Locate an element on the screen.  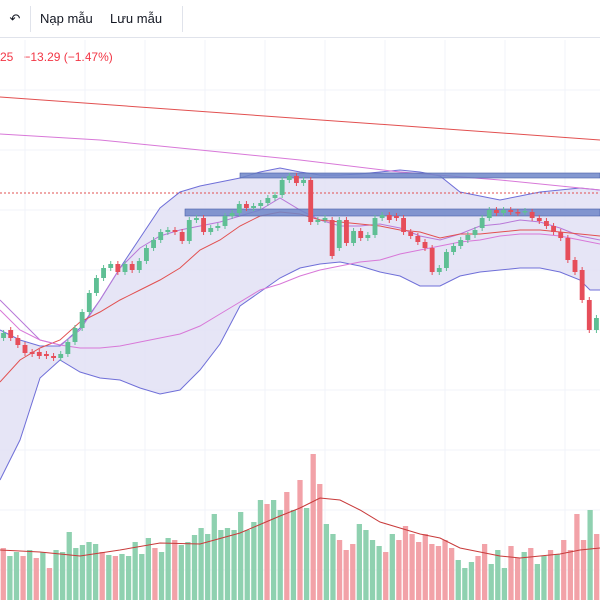
toolbar-divider is located at coordinates (182, 19).